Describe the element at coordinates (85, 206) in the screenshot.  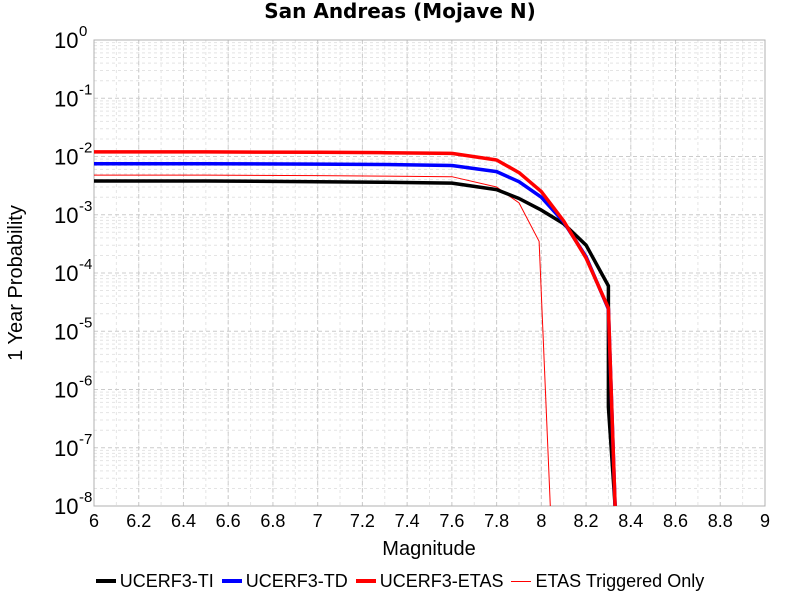
I see `y-tick-exponent: -3` at that location.